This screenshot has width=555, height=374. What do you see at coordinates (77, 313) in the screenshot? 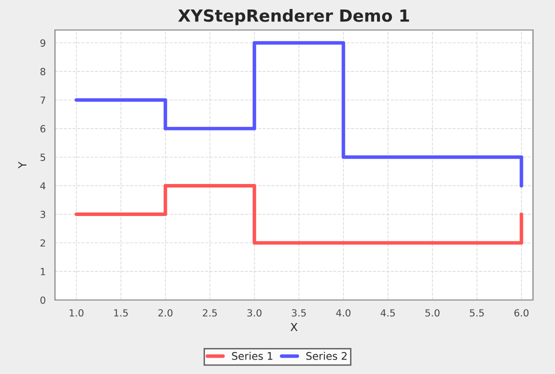
I see `x-tick-label: 1.0` at bounding box center [77, 313].